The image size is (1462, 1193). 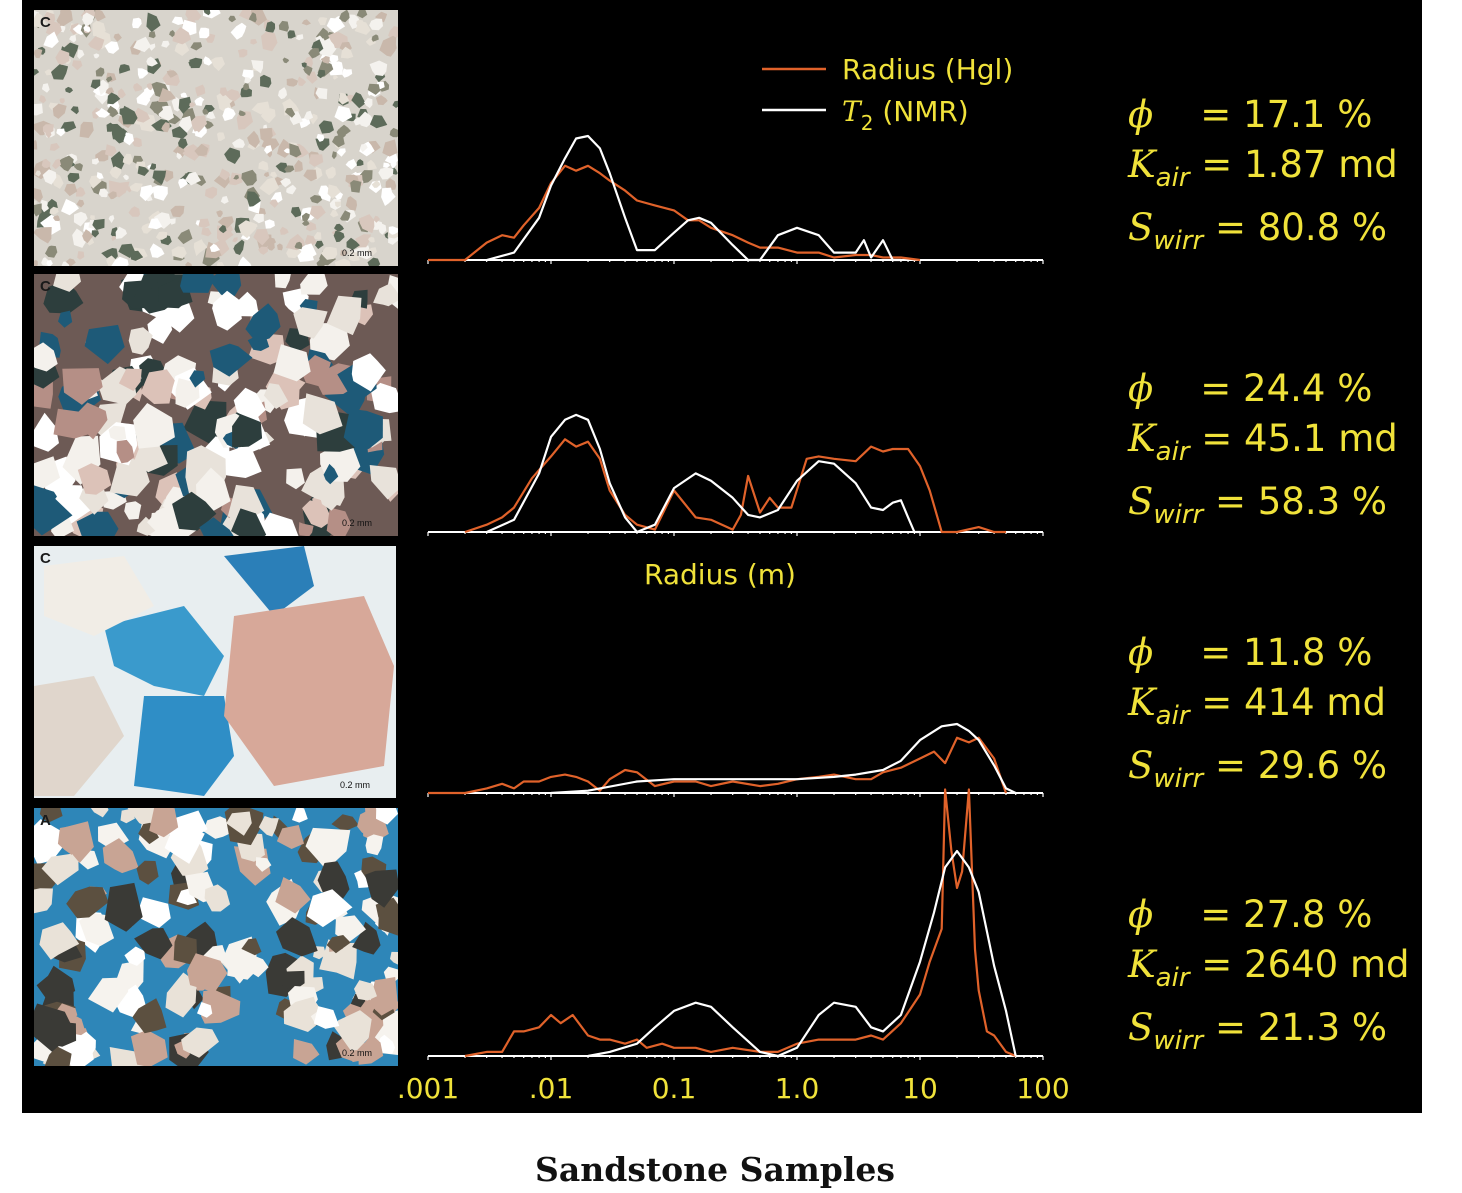 I want to click on x-tick-label: 1.0, so click(x=797, y=1088).